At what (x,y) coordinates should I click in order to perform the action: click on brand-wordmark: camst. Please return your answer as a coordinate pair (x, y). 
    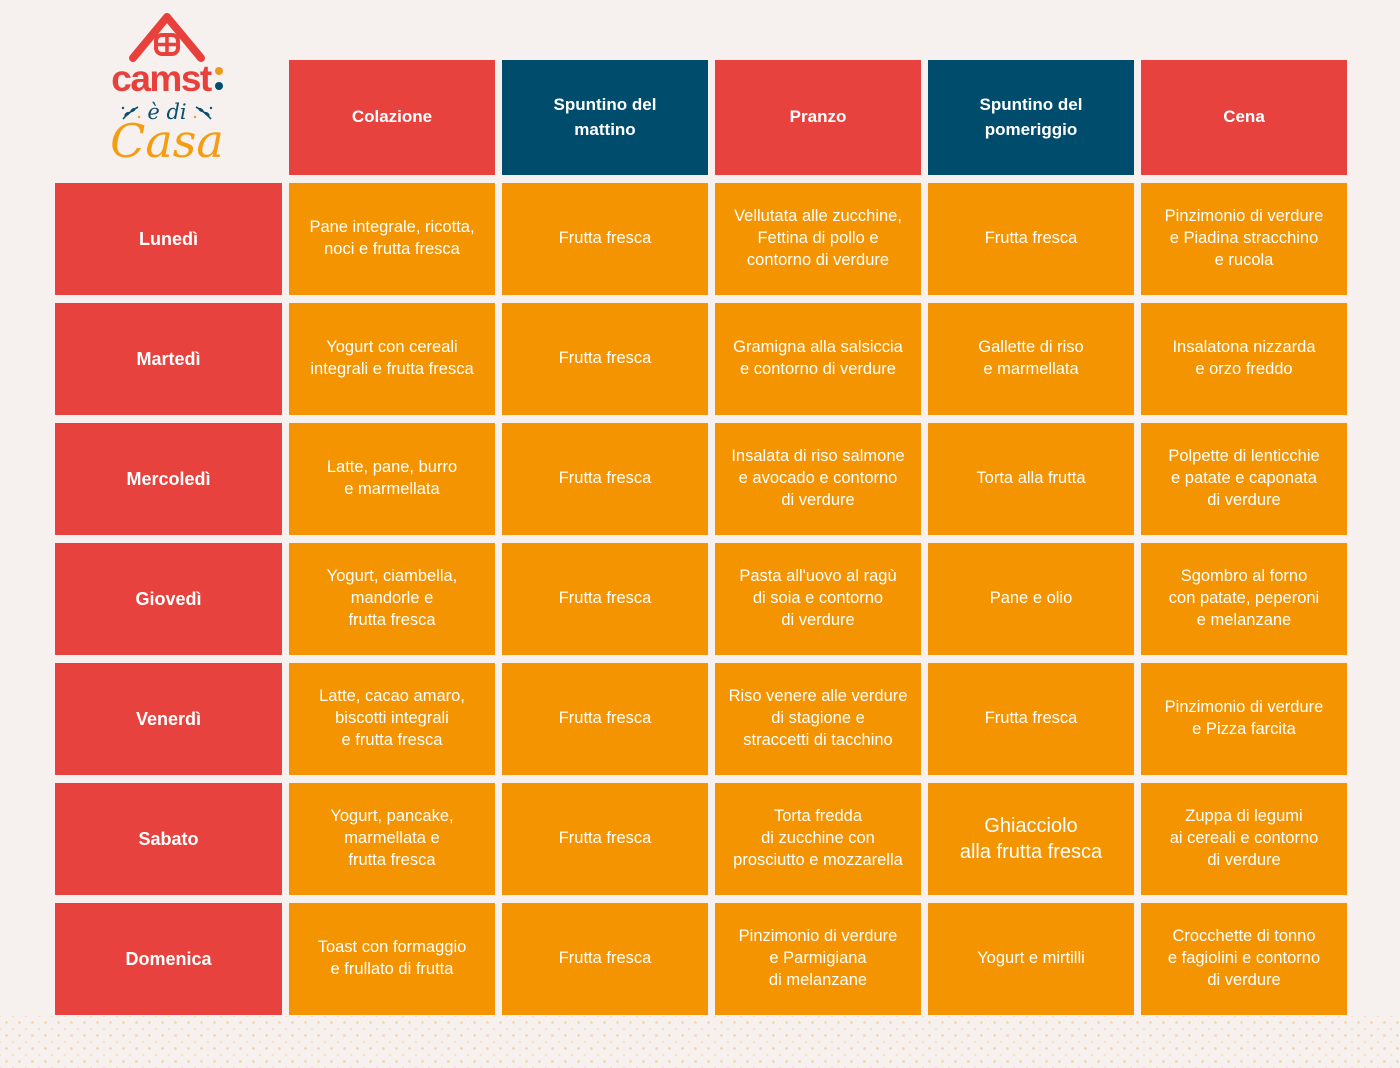
    Looking at the image, I should click on (167, 78).